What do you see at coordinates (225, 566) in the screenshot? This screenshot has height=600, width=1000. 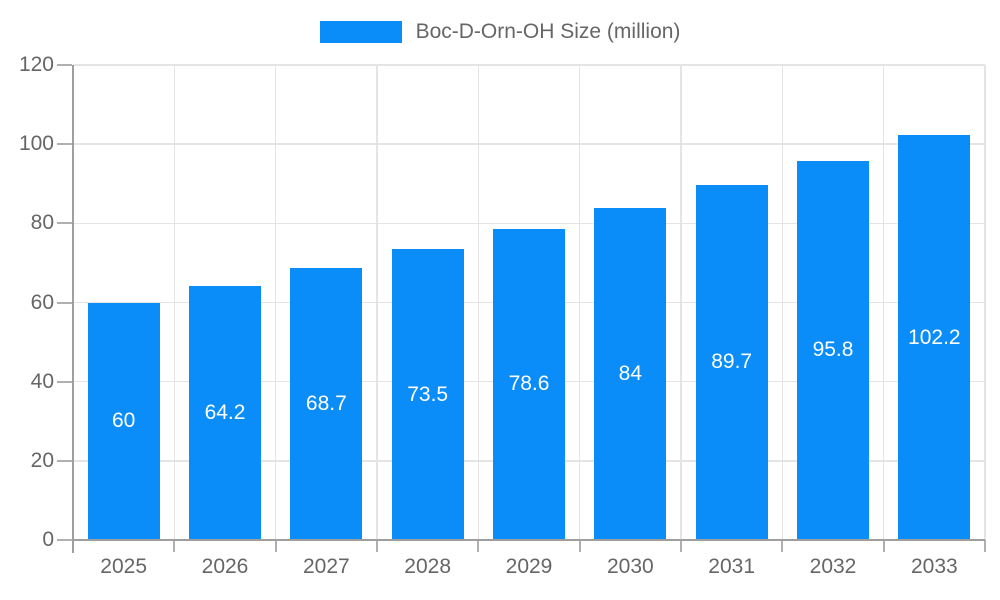 I see `x-tick-label: 2026` at bounding box center [225, 566].